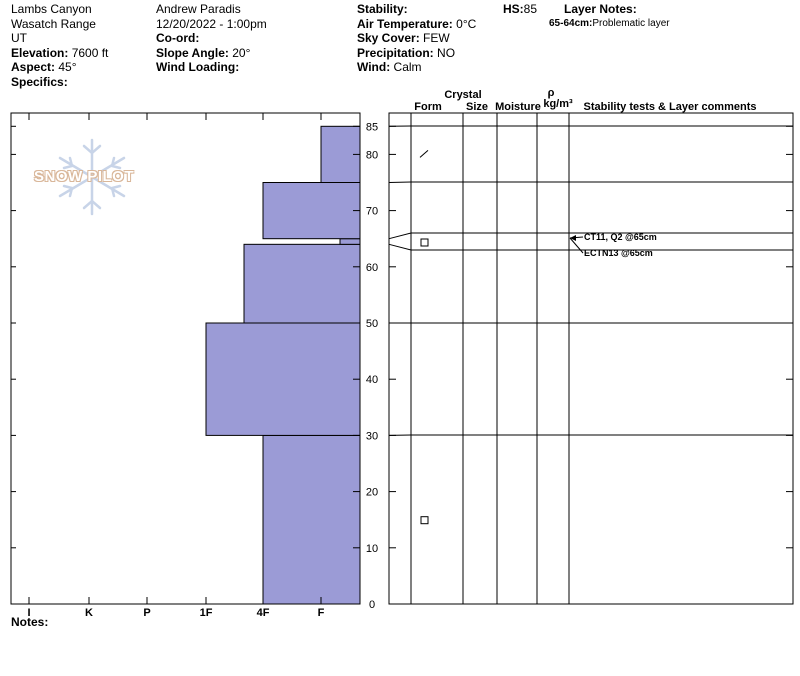 Image resolution: width=800 pixels, height=676 pixels. Describe the element at coordinates (60, 52) in the screenshot. I see `elevation-field: Elevation: 7600 ft` at that location.